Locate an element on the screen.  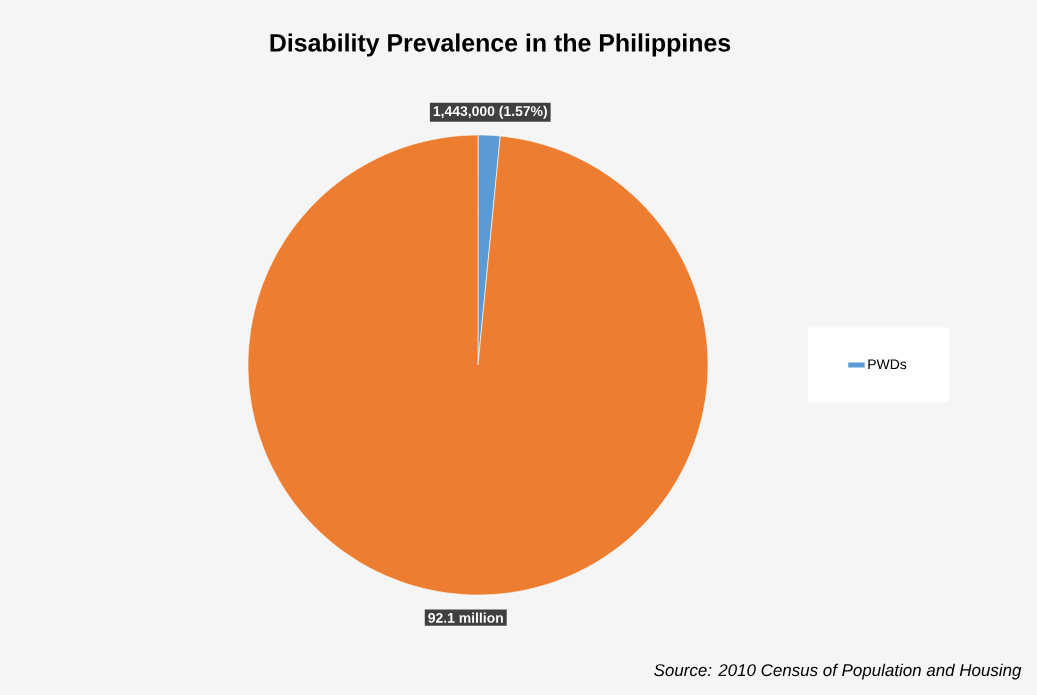
chart-title: Disability Prevalence in the Philippines is located at coordinates (500, 45).